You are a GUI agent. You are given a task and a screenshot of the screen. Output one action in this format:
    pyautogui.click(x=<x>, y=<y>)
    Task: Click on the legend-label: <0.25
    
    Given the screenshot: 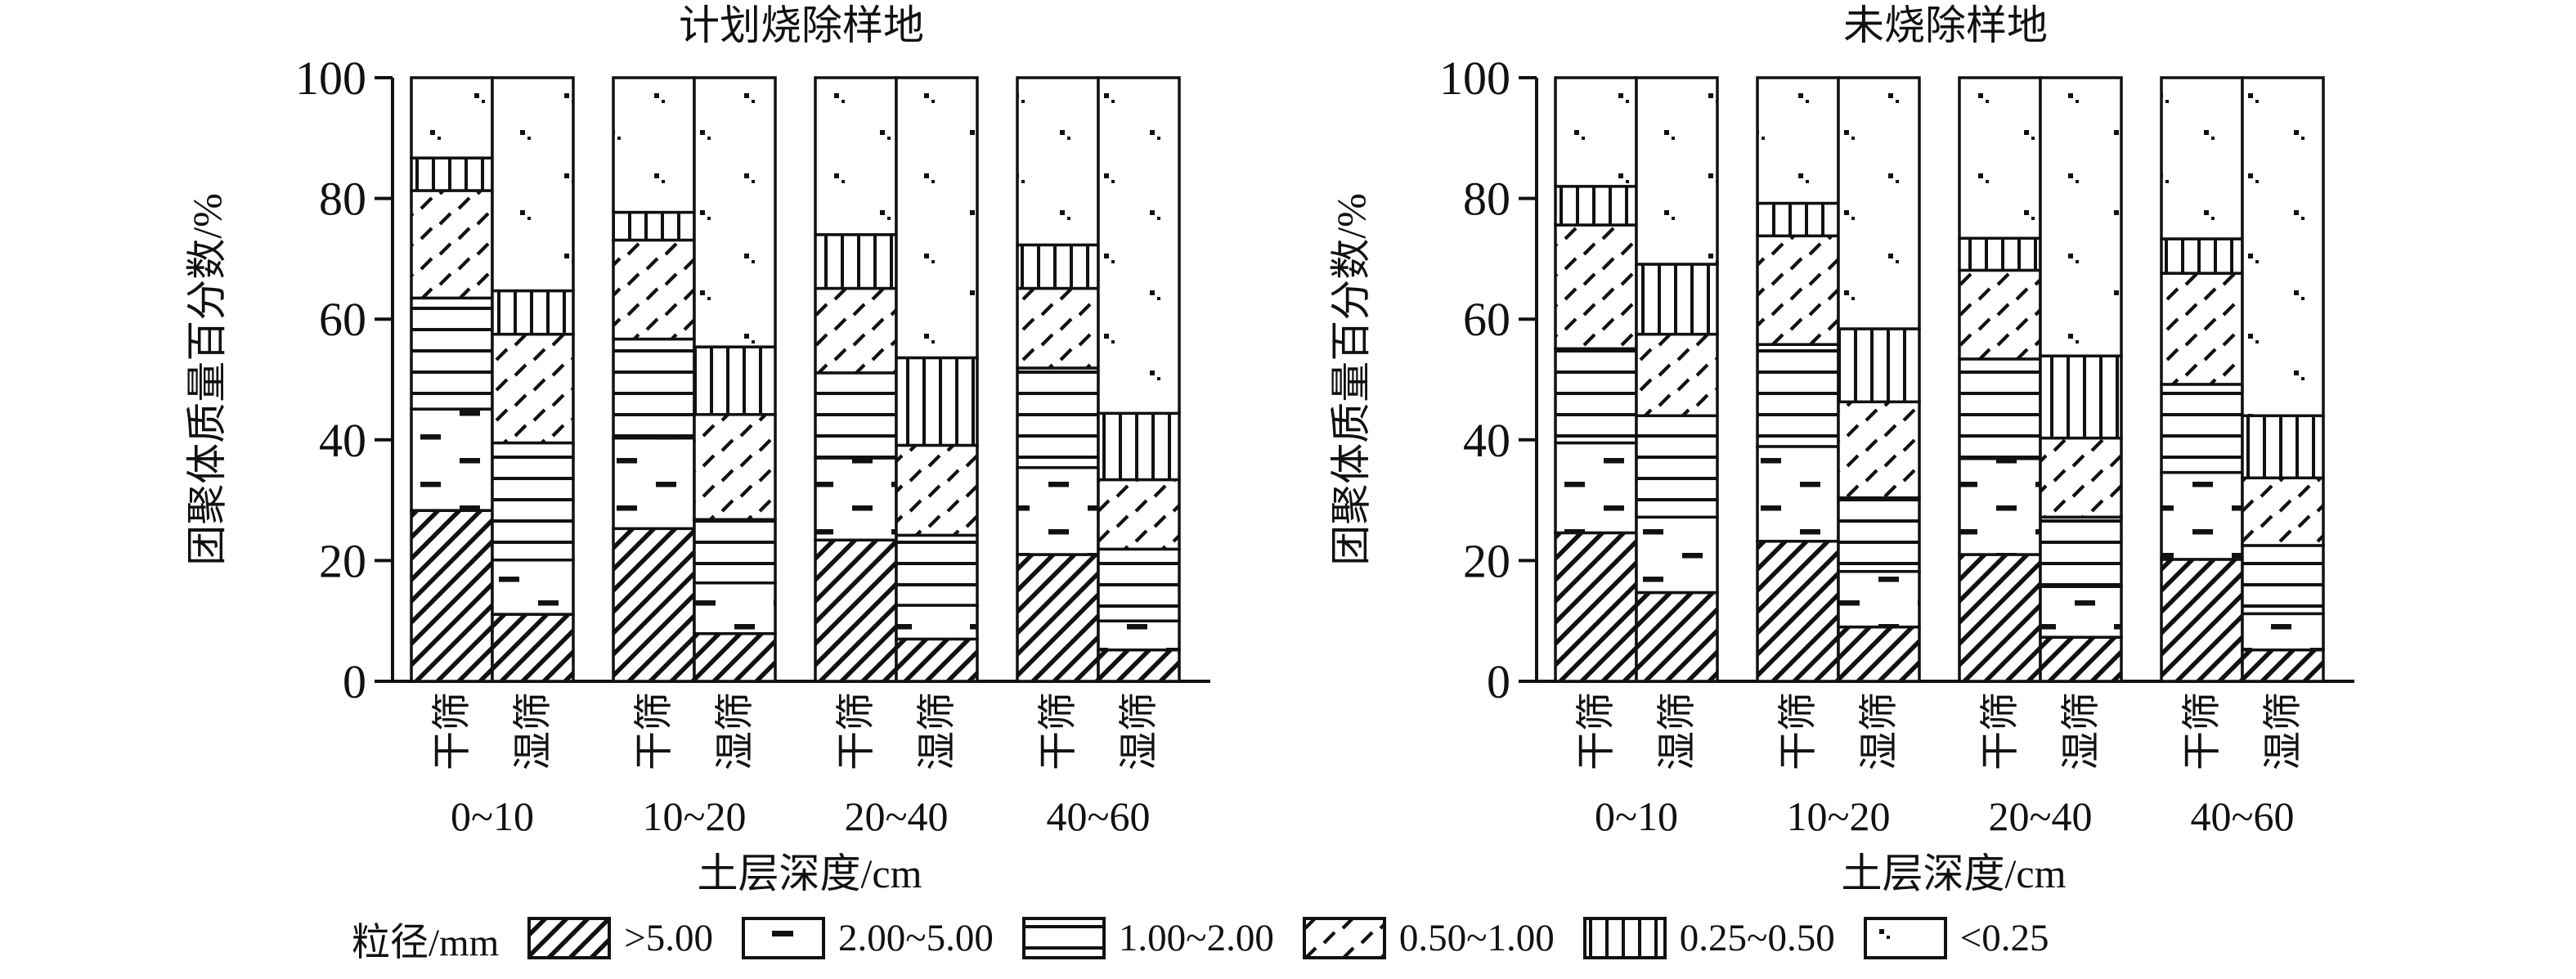 What is the action you would take?
    pyautogui.click(x=2004, y=938)
    